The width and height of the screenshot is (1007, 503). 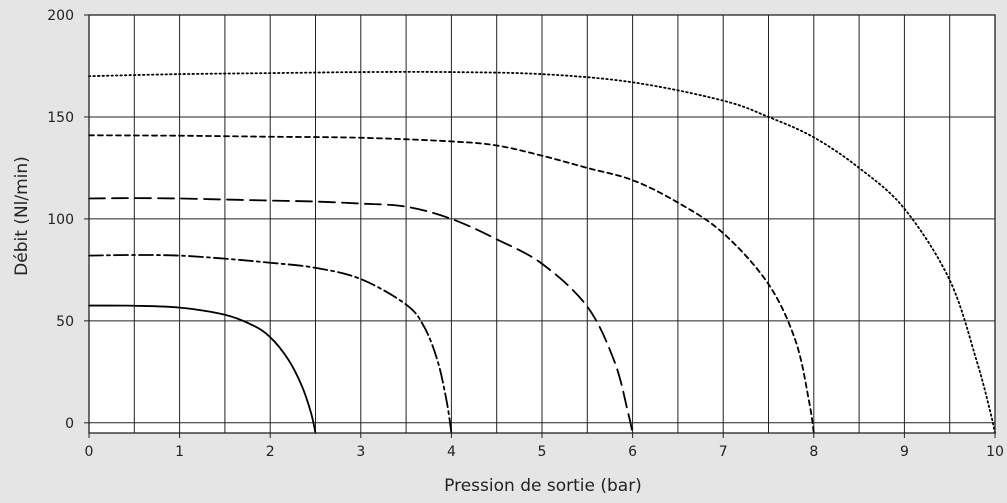 I want to click on y-tick-label: 0, so click(x=69, y=424).